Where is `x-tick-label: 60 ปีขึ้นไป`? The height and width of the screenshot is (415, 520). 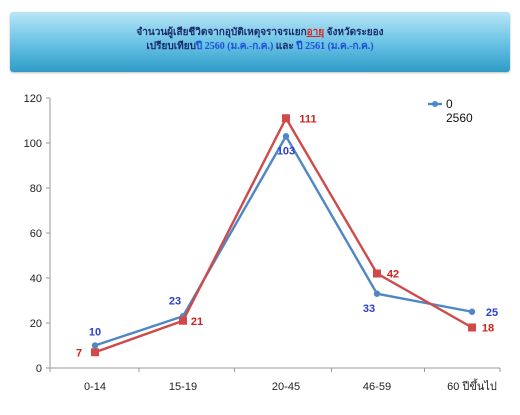 x-tick-label: 60 ปีขึ้นไป is located at coordinates (472, 385).